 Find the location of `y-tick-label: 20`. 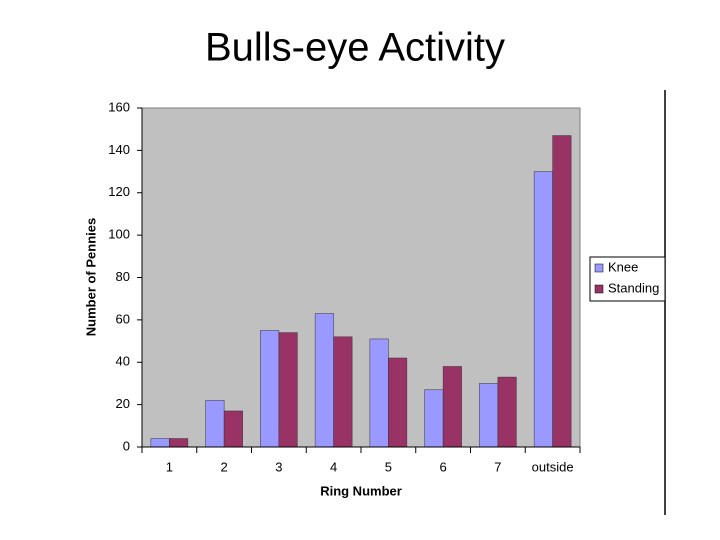

y-tick-label: 20 is located at coordinates (123, 403).